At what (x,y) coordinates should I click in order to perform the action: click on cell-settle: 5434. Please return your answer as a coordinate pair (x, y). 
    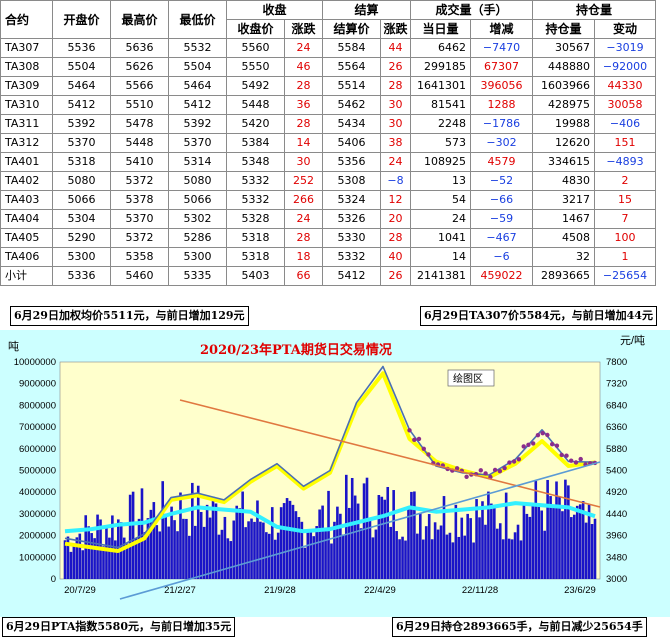
    Looking at the image, I should click on (351, 124).